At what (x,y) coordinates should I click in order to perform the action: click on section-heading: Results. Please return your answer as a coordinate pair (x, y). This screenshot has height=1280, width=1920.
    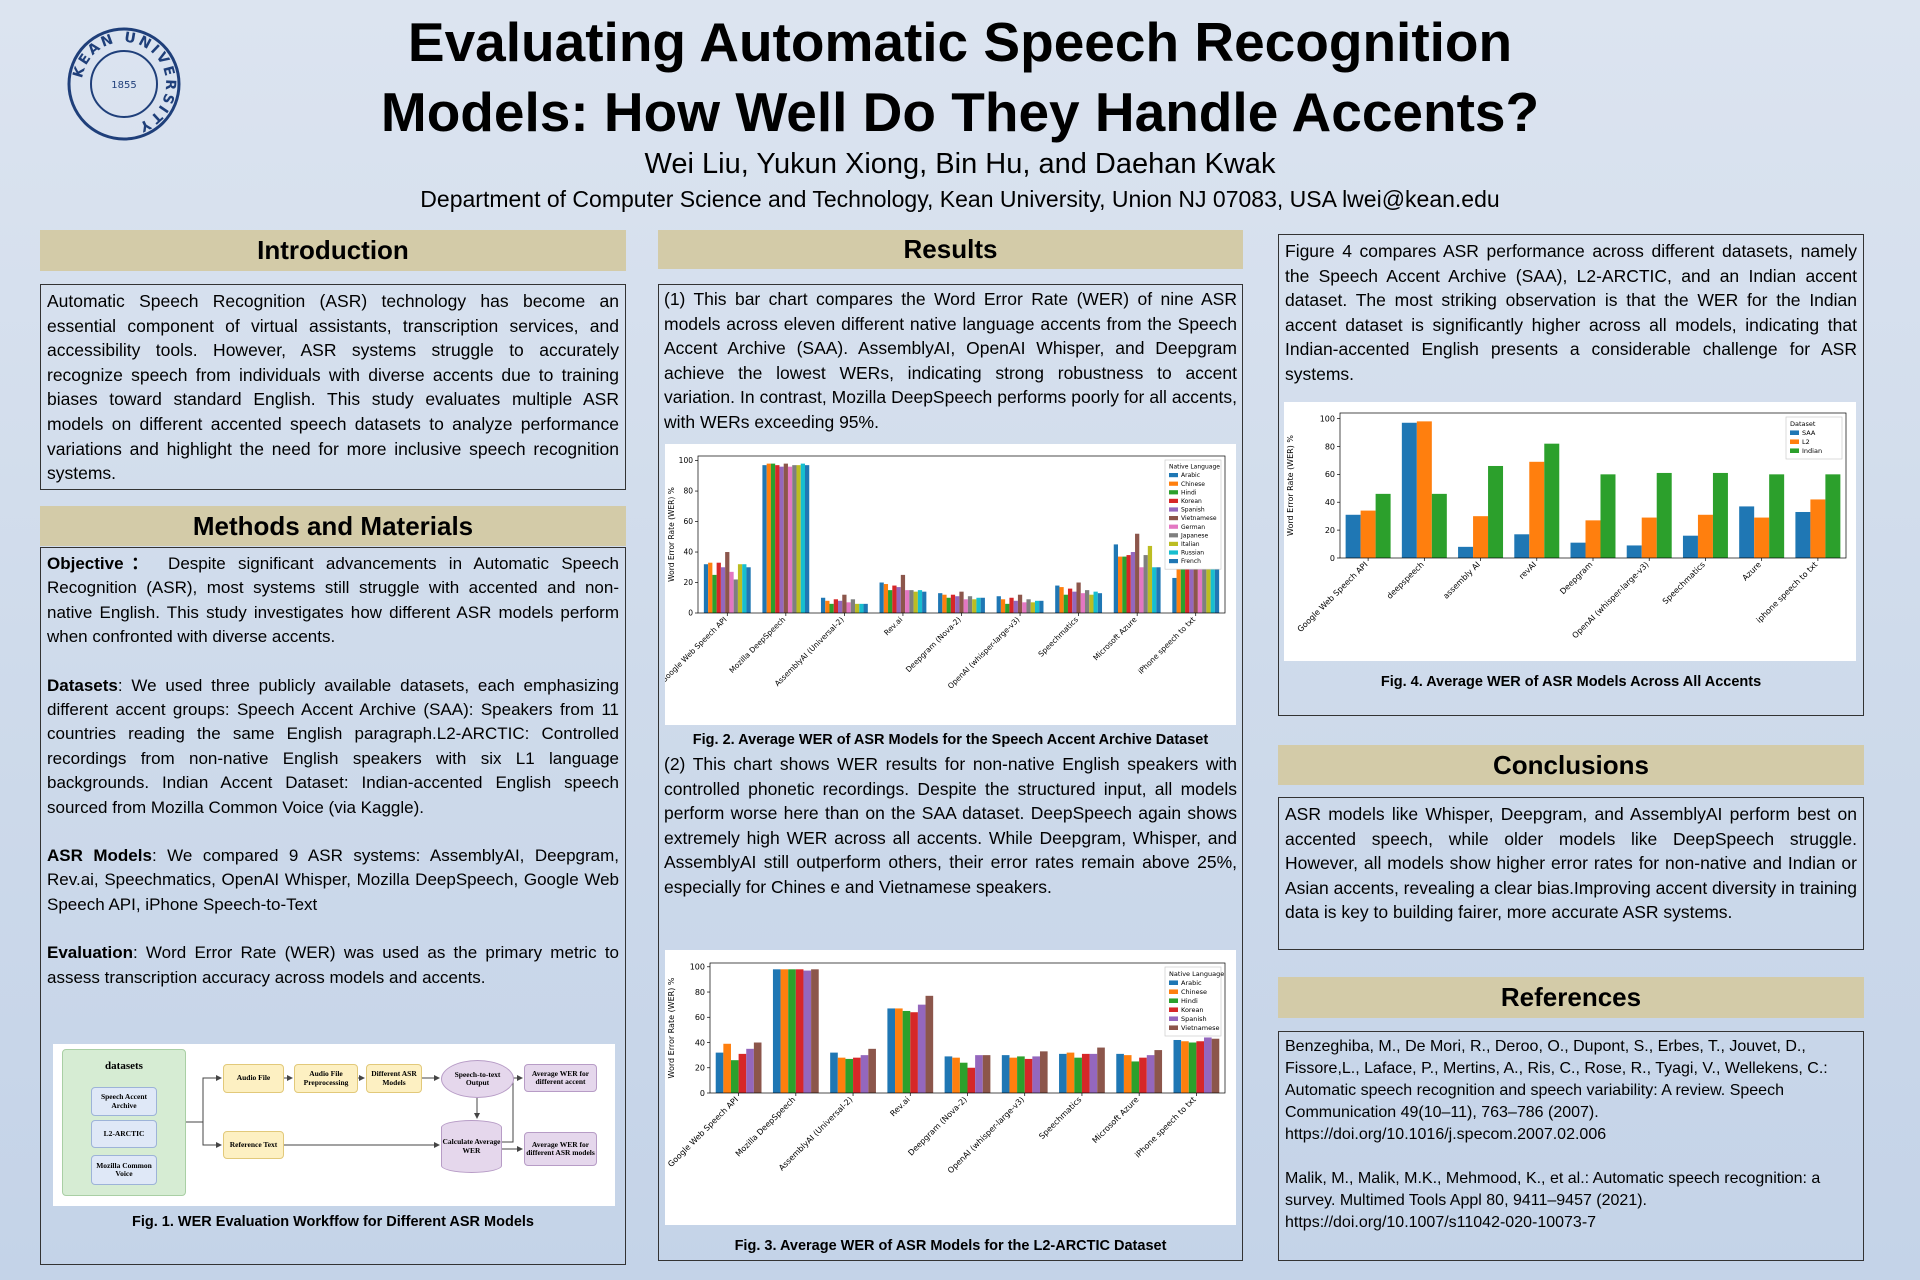
    Looking at the image, I should click on (950, 249).